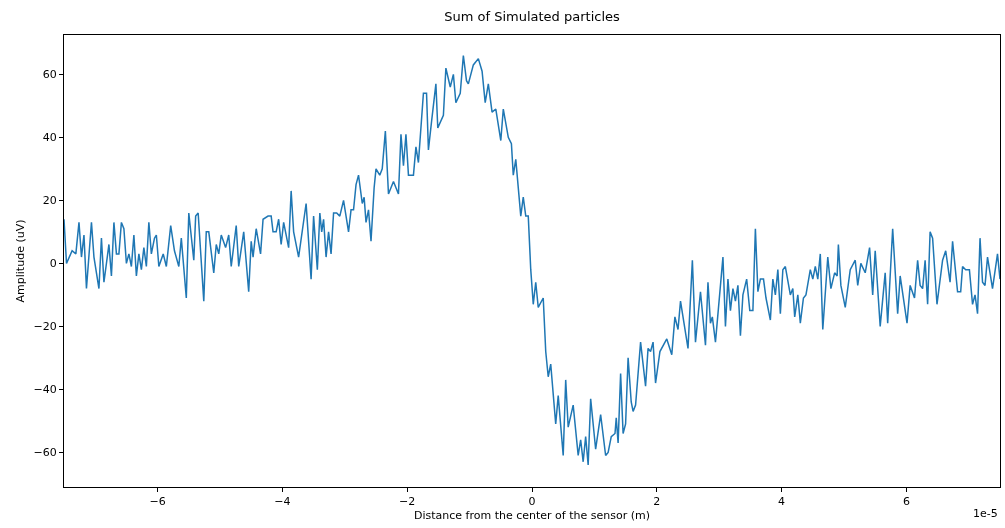  Describe the element at coordinates (985, 513) in the screenshot. I see `text: 1e-5` at that location.